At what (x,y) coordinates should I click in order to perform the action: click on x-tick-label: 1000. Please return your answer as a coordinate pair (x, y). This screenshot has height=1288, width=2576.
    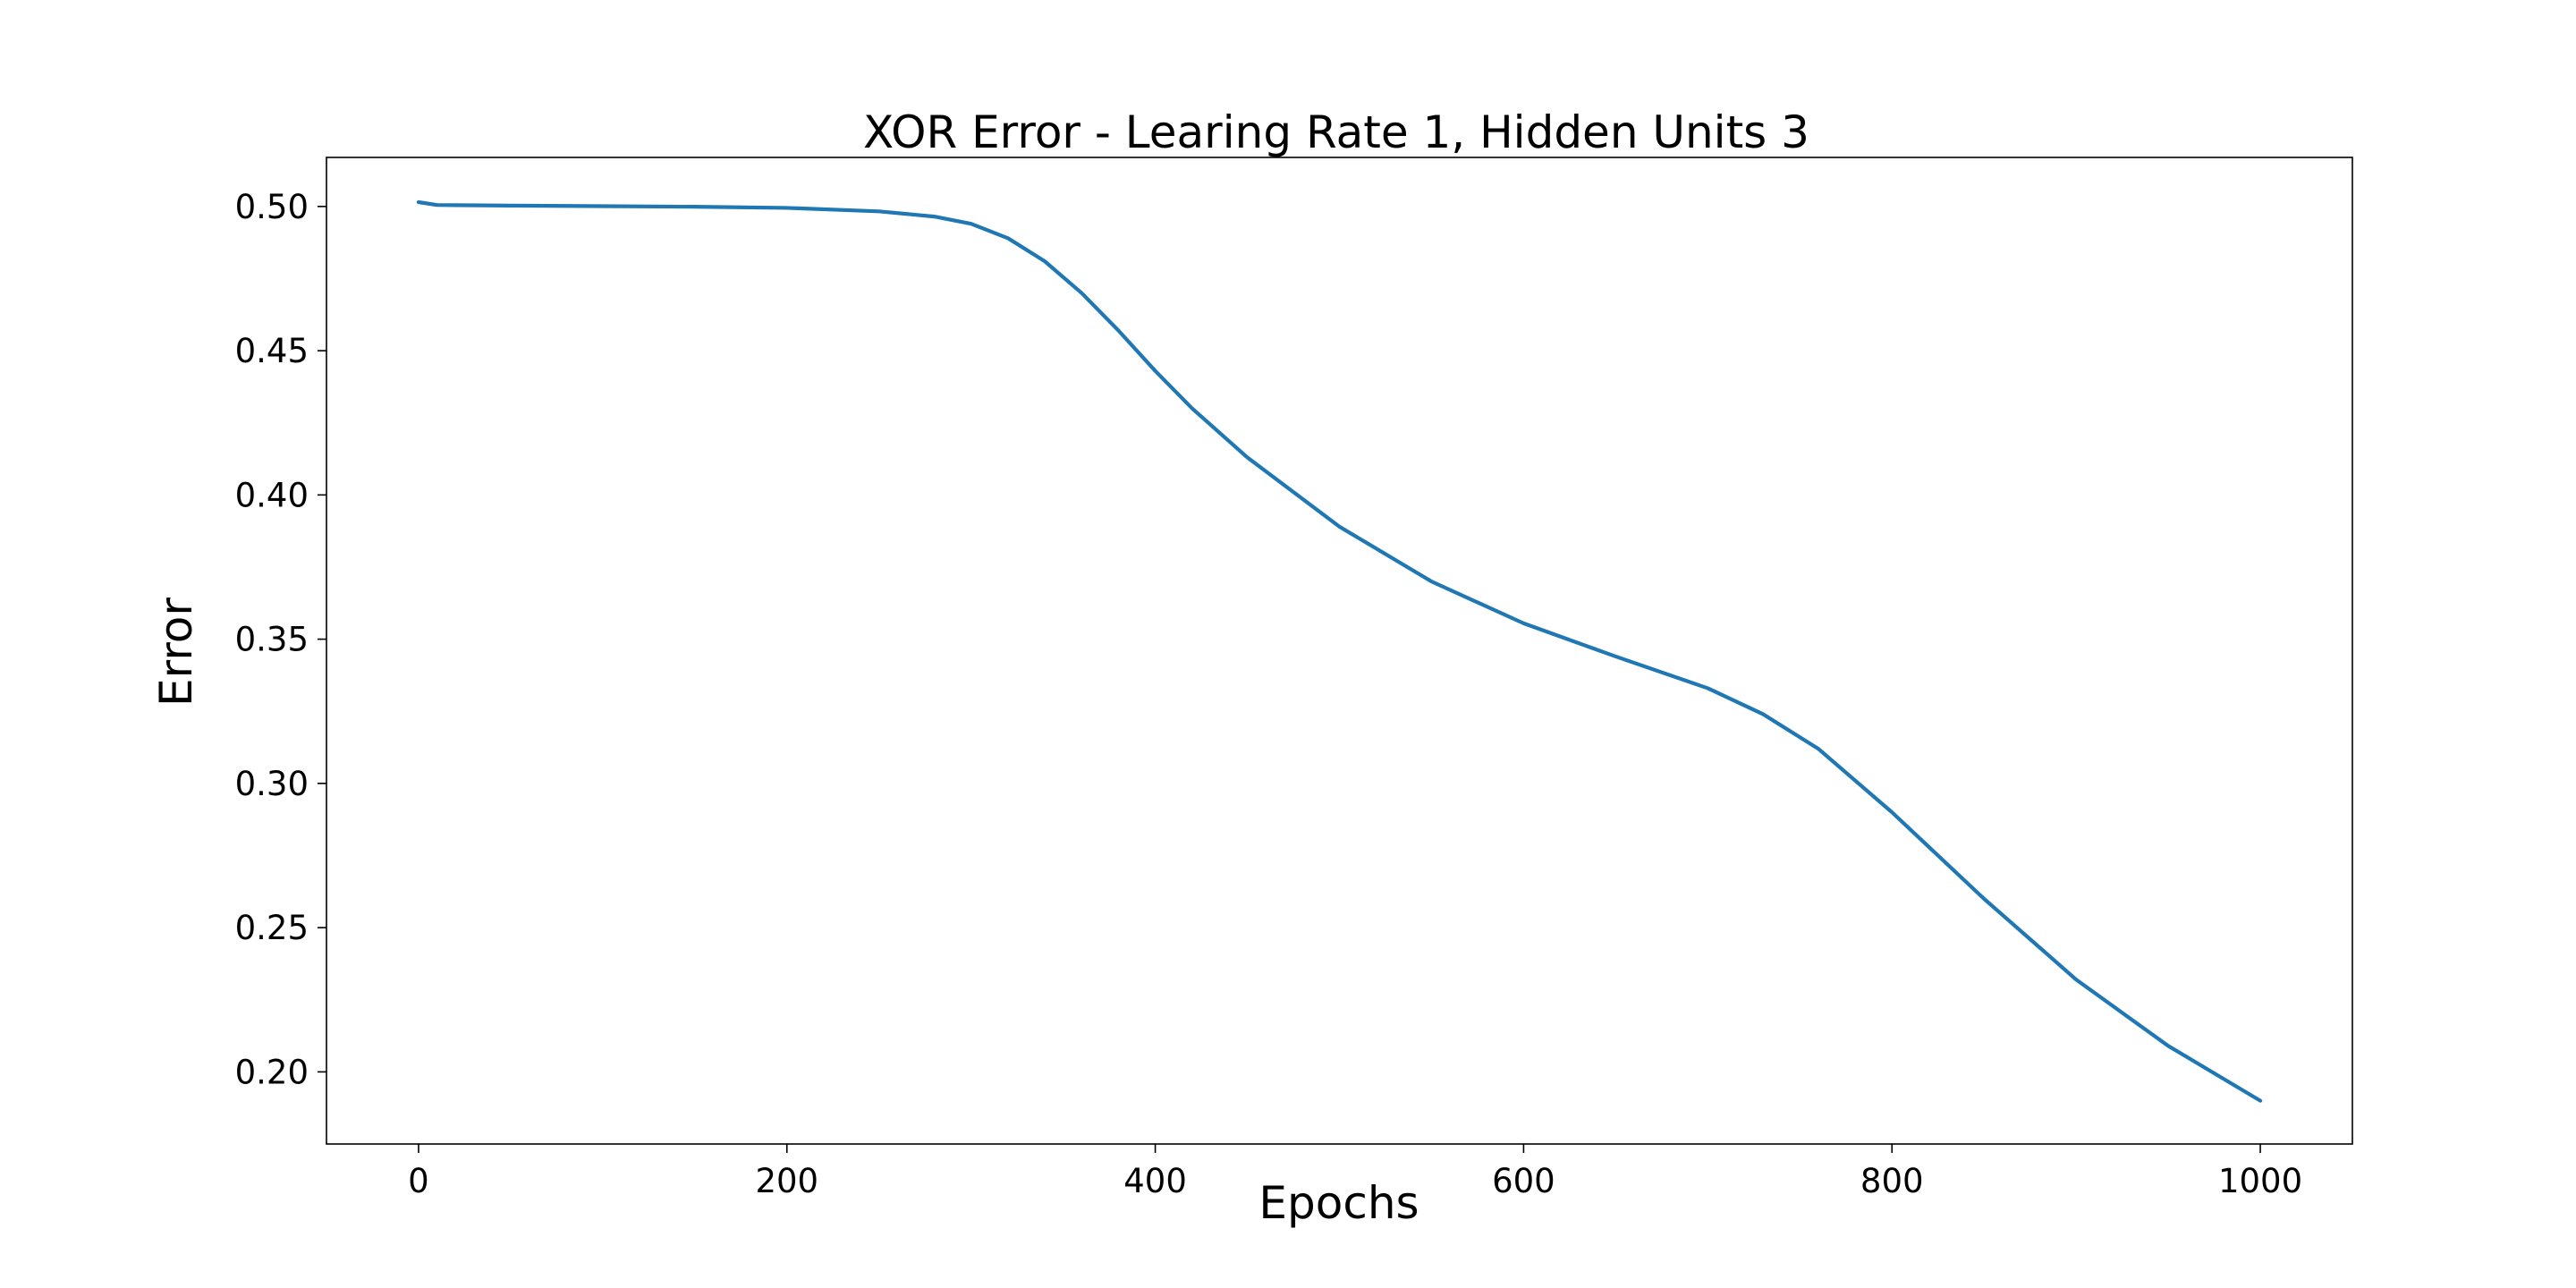
    Looking at the image, I should click on (2260, 1181).